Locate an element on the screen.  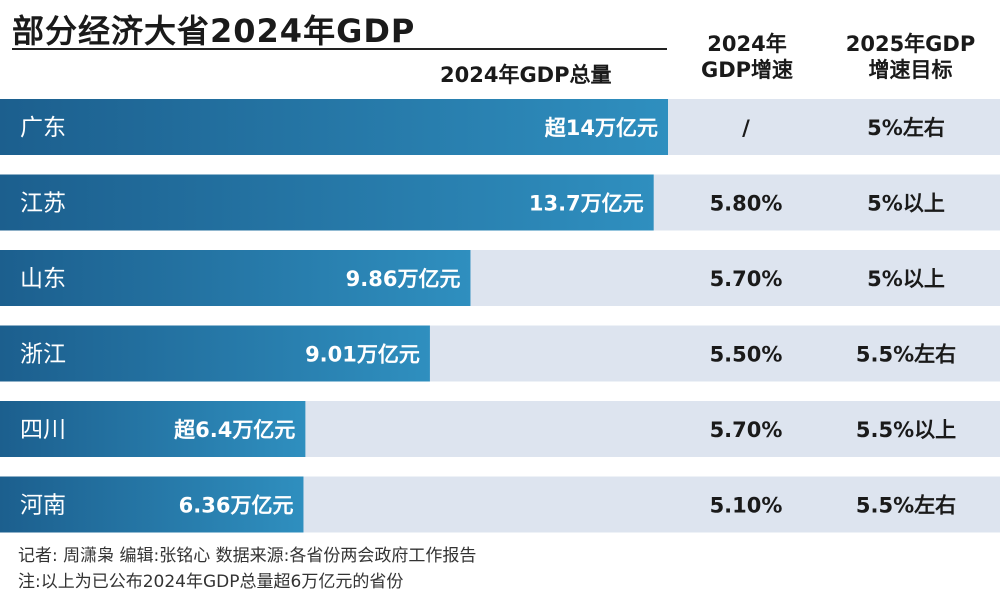
province-label: 江苏 is located at coordinates (43, 204).